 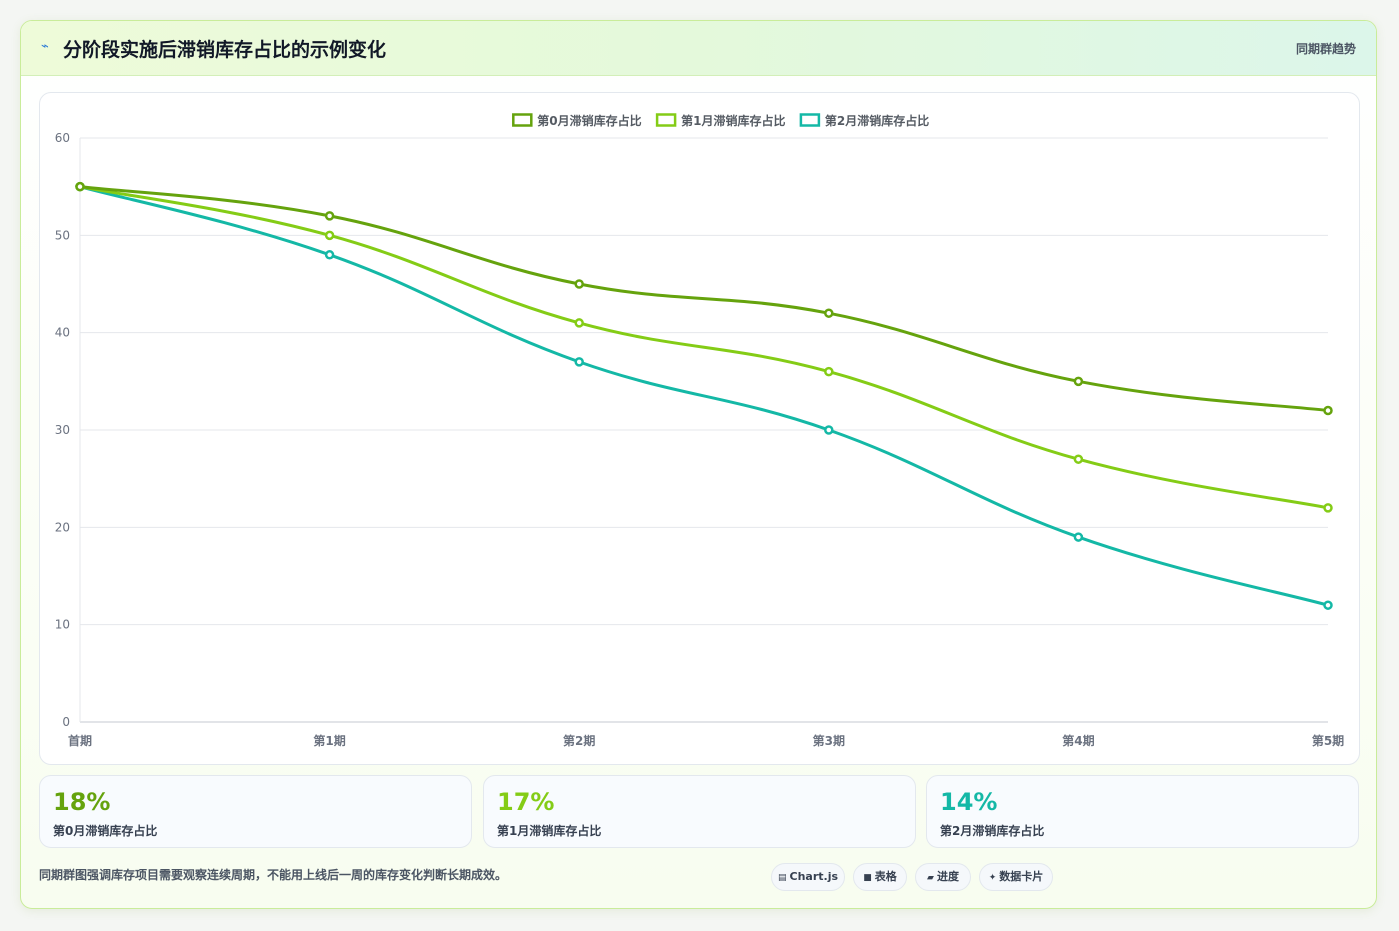 What do you see at coordinates (225, 50) in the screenshot?
I see `page-title: 分阶段实施后滞销库存占比的示例变化` at bounding box center [225, 50].